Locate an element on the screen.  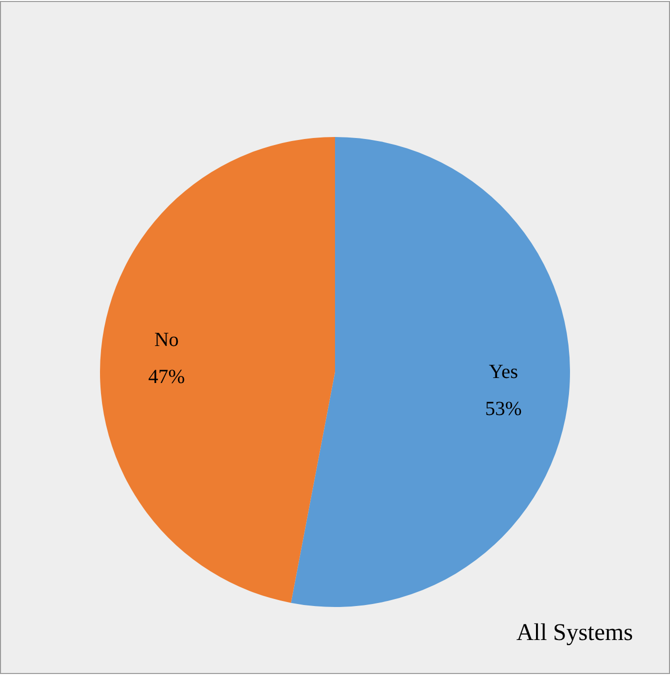
slice-label: Yes is located at coordinates (503, 371).